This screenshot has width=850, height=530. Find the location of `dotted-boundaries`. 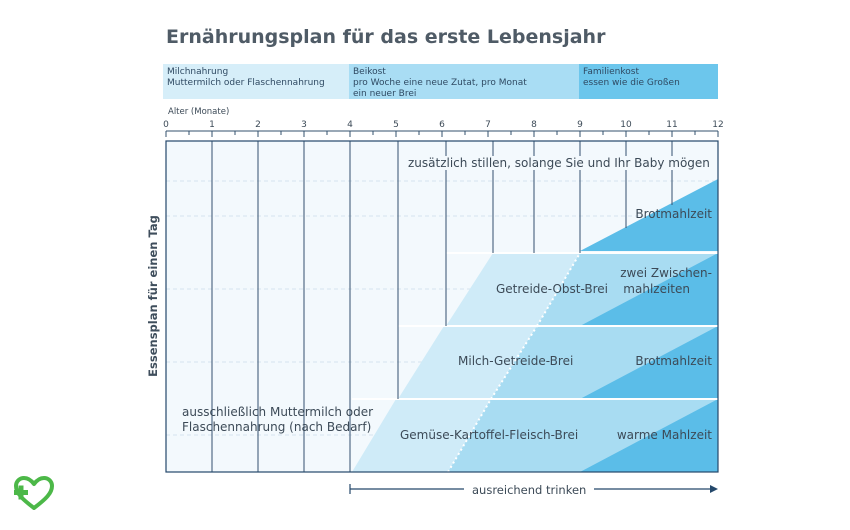

dotted-boundaries is located at coordinates (514, 362).